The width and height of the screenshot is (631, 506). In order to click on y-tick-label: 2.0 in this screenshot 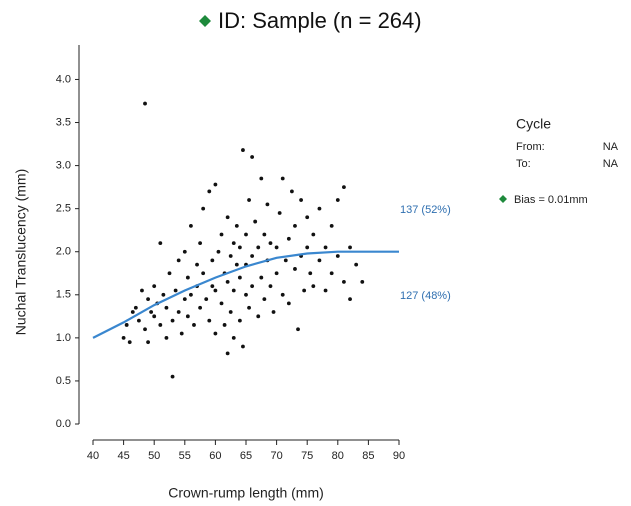, I will do `click(63, 252)`.